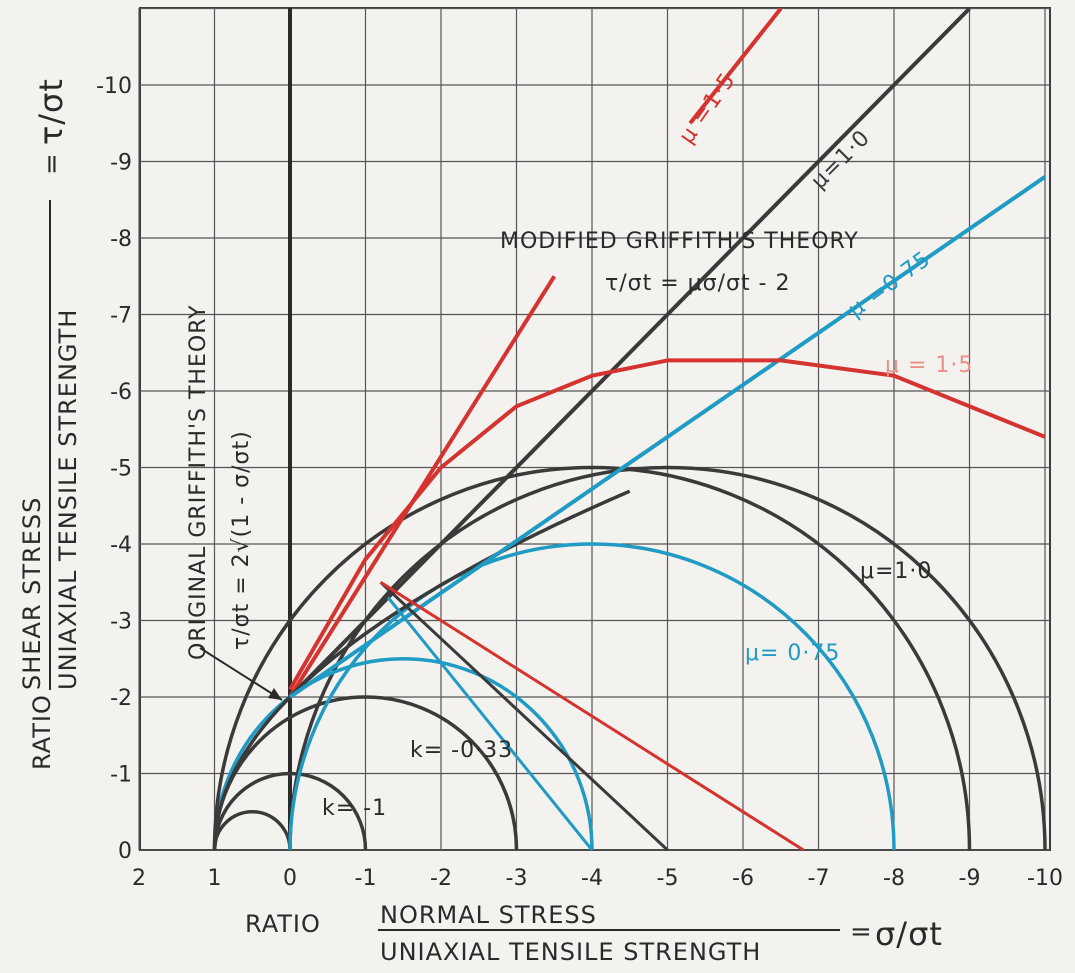 This screenshot has height=973, width=1075. What do you see at coordinates (735, 66) in the screenshot?
I see `series-line-extension` at bounding box center [735, 66].